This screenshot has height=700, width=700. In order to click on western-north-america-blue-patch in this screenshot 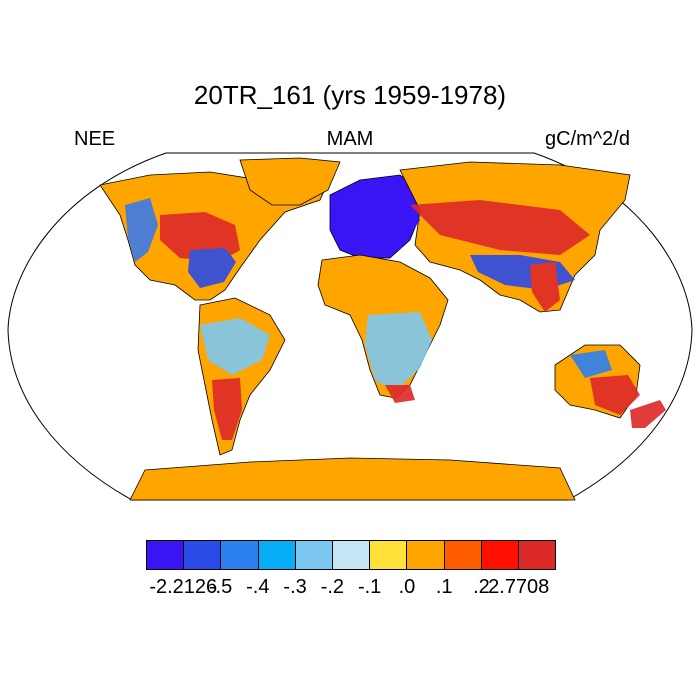, I will do `click(141, 230)`.